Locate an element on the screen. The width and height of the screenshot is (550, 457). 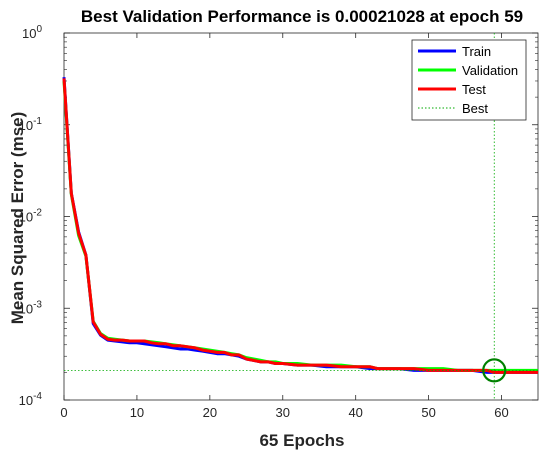
legend-label-test: Test is located at coordinates (474, 89).